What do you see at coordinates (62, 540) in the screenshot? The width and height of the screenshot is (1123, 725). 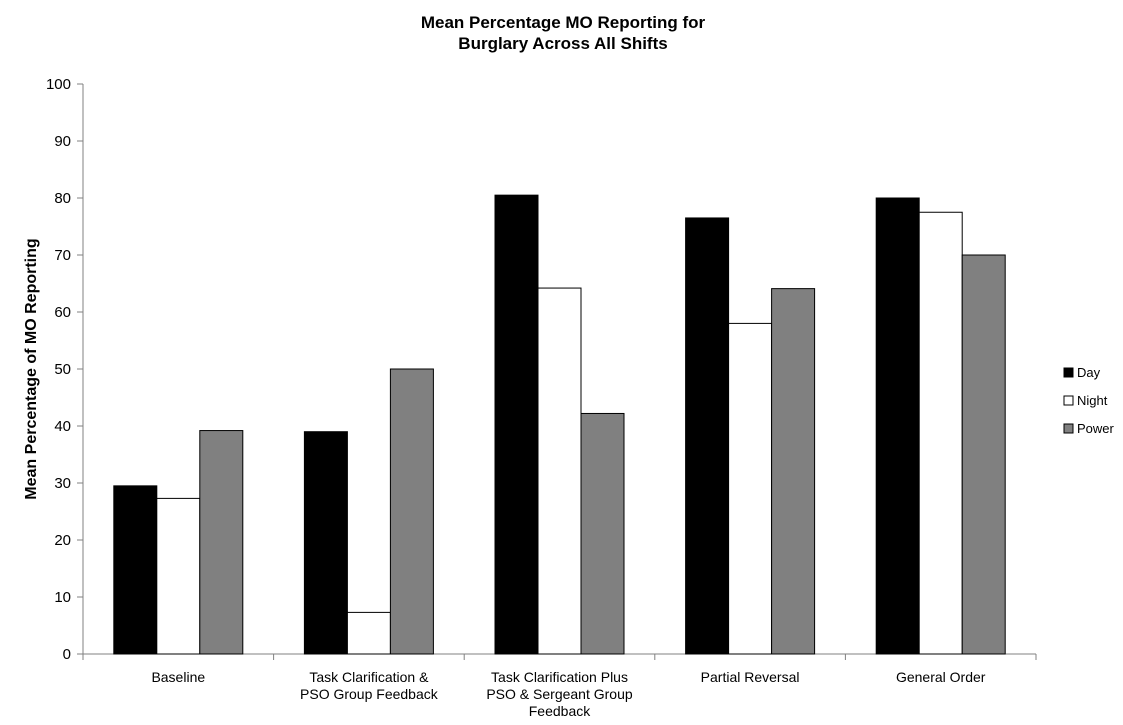 I see `y-tick-label: 20` at bounding box center [62, 540].